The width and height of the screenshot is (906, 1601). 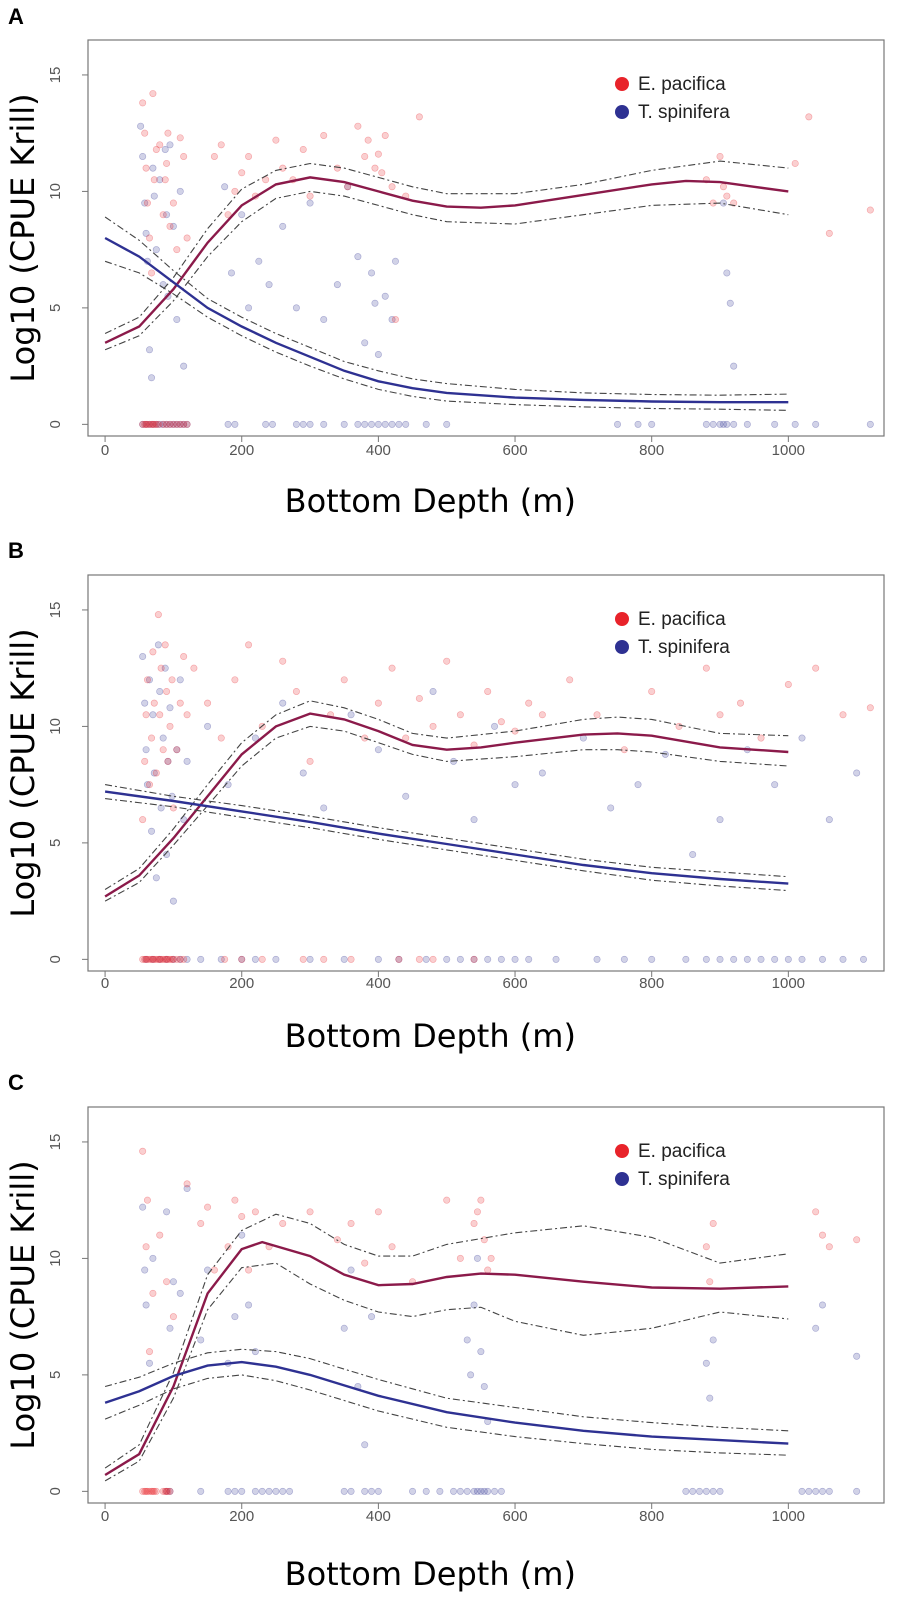 What do you see at coordinates (446, 805) in the screenshot?
I see `fit-line-e-pacifica` at bounding box center [446, 805].